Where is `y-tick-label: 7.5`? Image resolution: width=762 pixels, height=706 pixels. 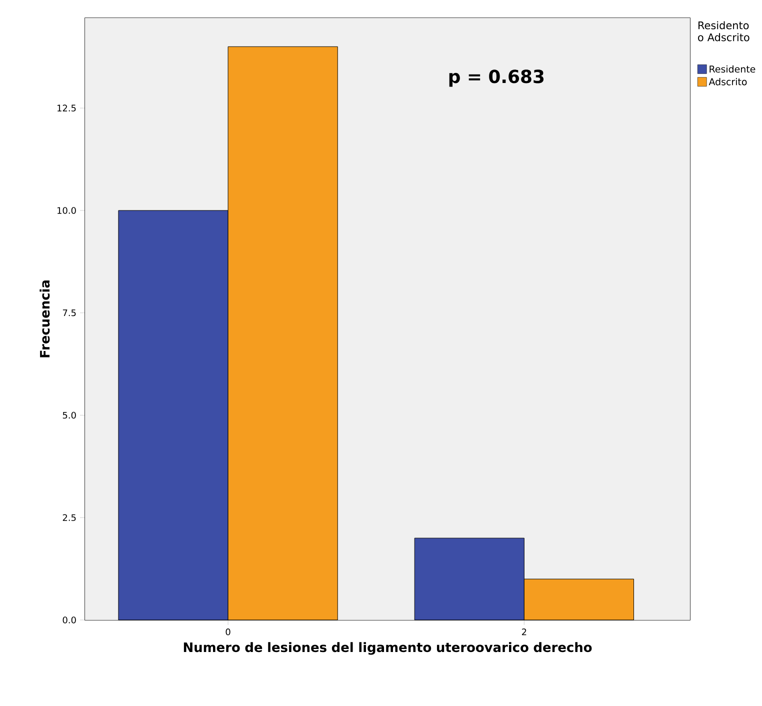
y-tick-label: 7.5 is located at coordinates (69, 313).